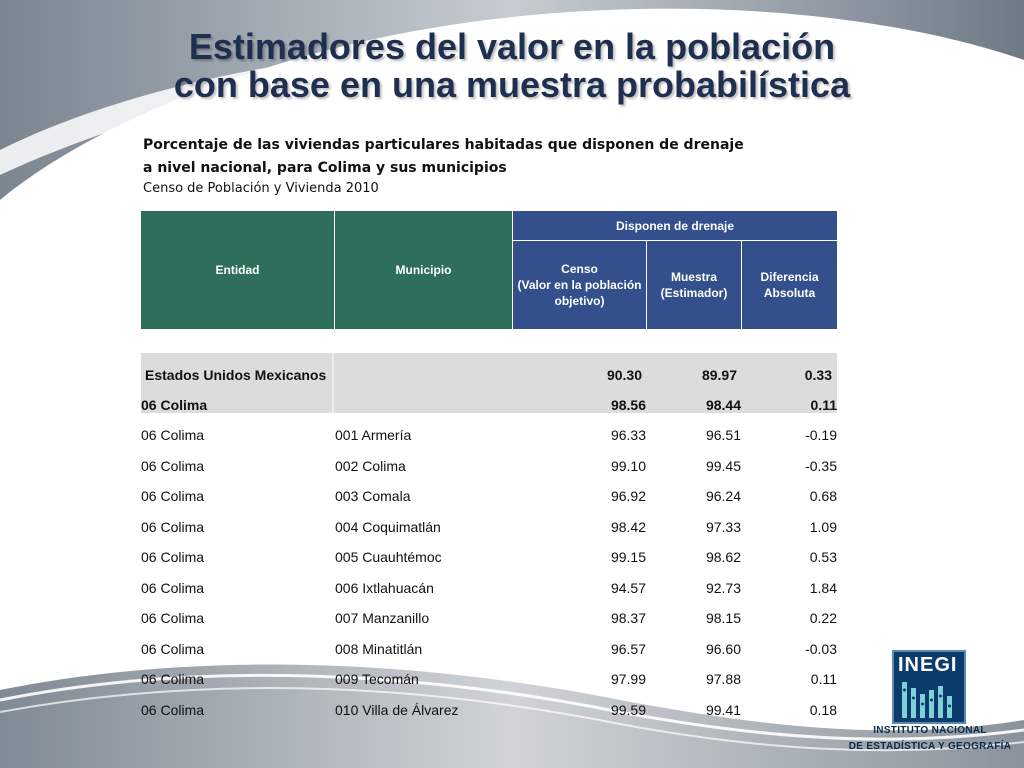 The width and height of the screenshot is (1024, 768). Describe the element at coordinates (628, 649) in the screenshot. I see `row-censo: 96.57` at that location.